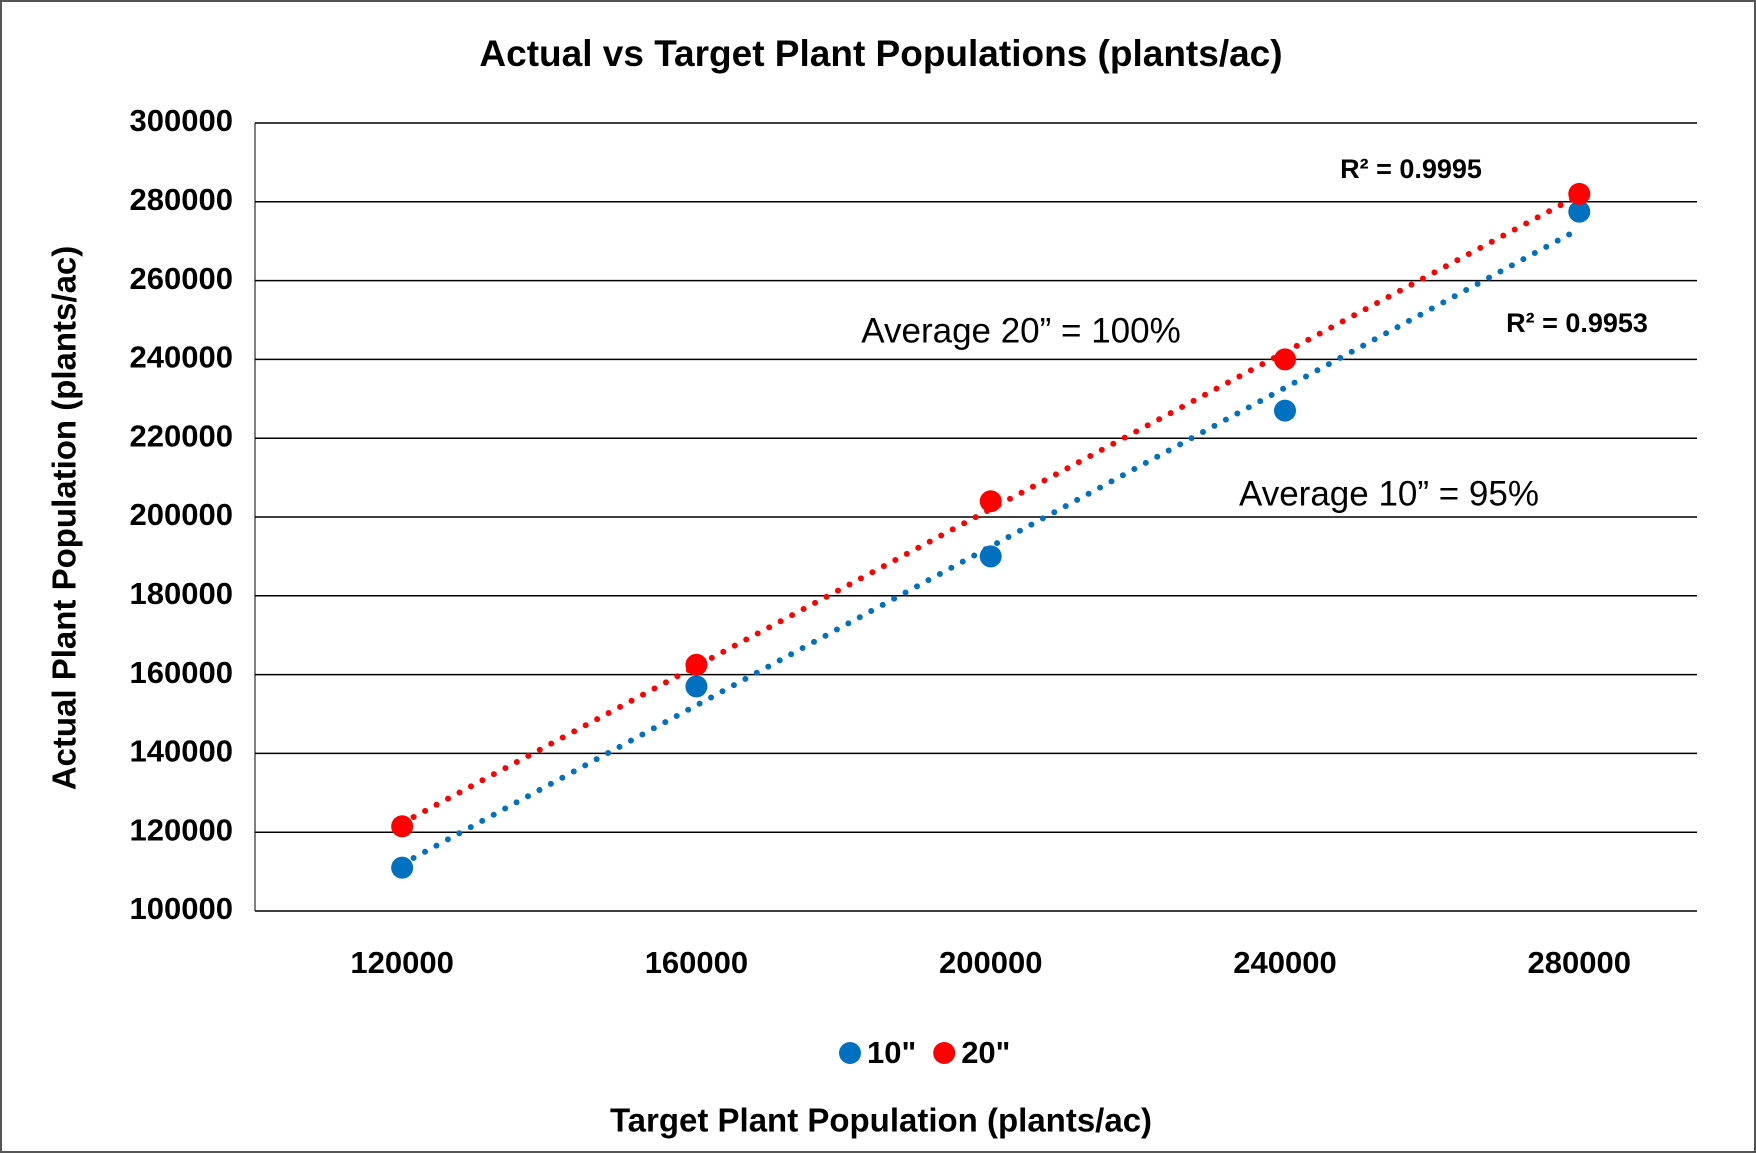 Image resolution: width=1756 pixels, height=1153 pixels. What do you see at coordinates (1579, 962) in the screenshot?
I see `x-tick-label: 280000` at bounding box center [1579, 962].